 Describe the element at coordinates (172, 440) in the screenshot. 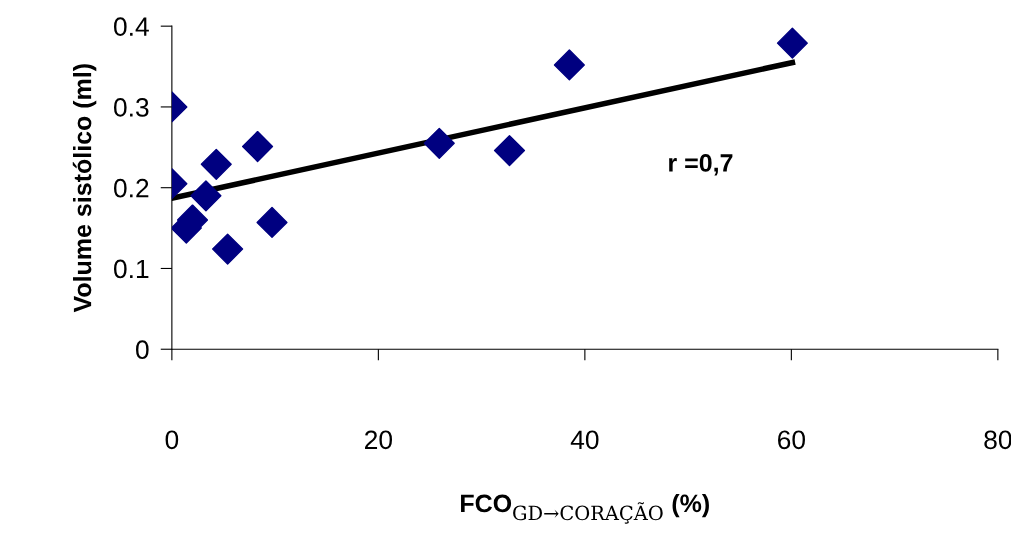

I see `x-tick-label: 0` at that location.